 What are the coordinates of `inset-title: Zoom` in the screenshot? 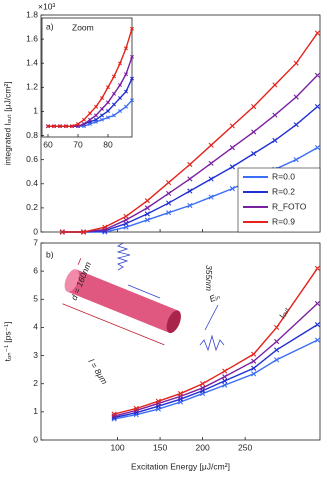 It's located at (83, 27).